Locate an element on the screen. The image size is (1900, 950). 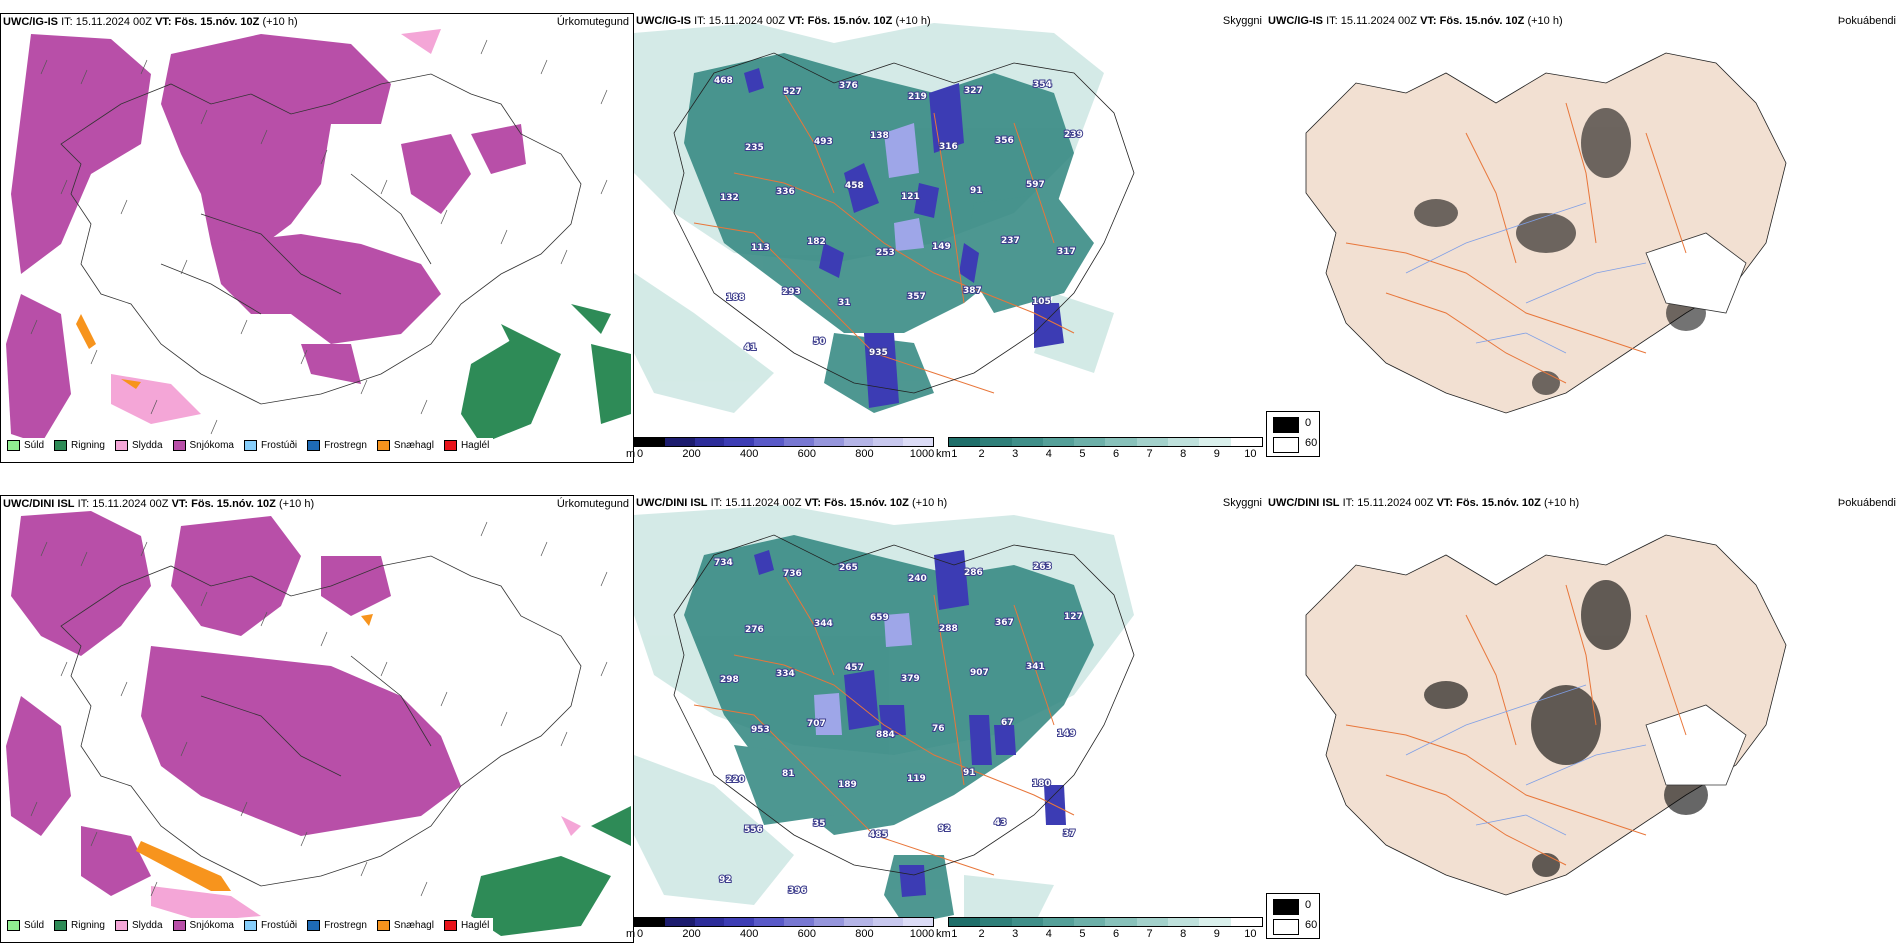
visibility-value-label: 317 is located at coordinates (1066, 252).